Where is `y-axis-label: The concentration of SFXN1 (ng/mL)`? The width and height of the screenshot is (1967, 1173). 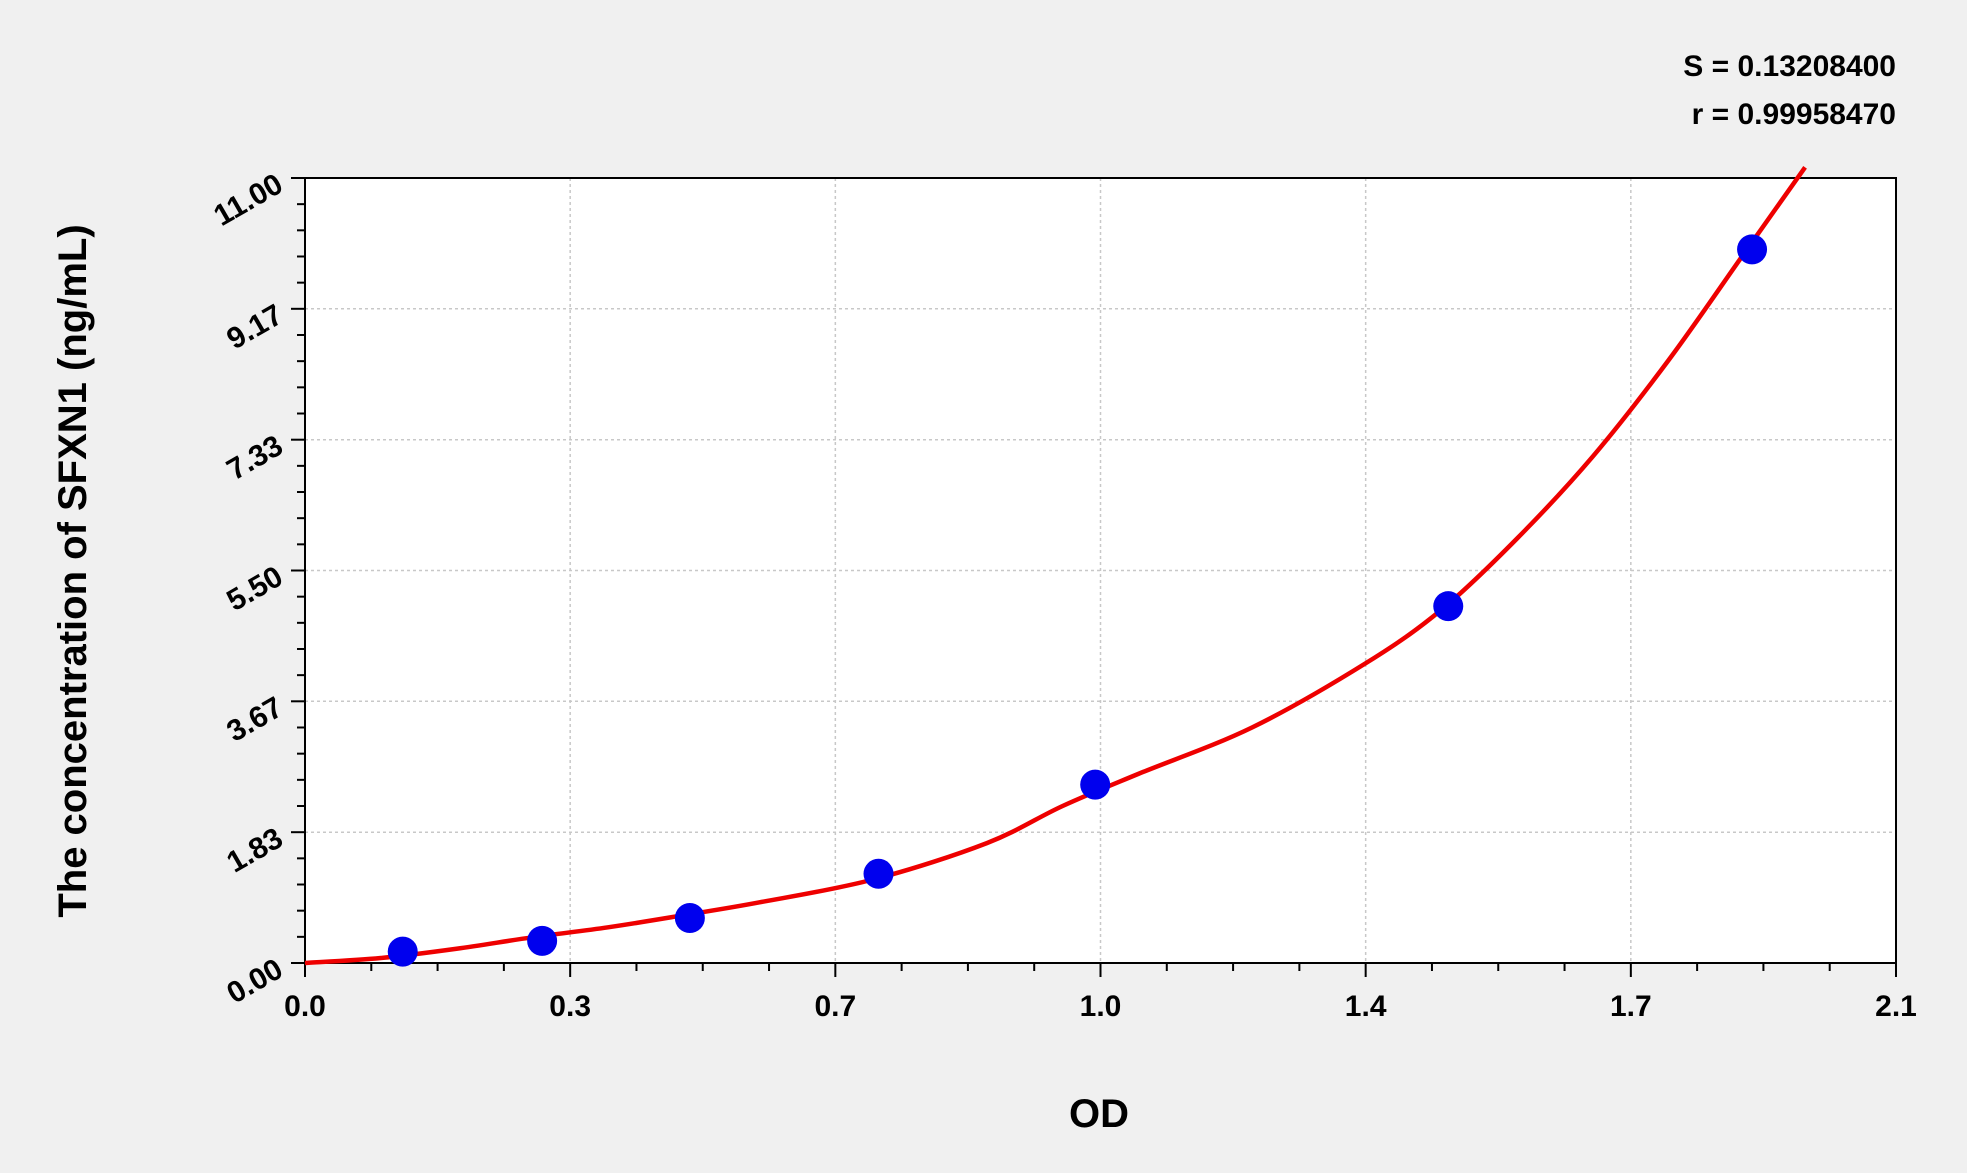
y-axis-label: The concentration of SFXN1 (ng/mL) is located at coordinates (73, 570).